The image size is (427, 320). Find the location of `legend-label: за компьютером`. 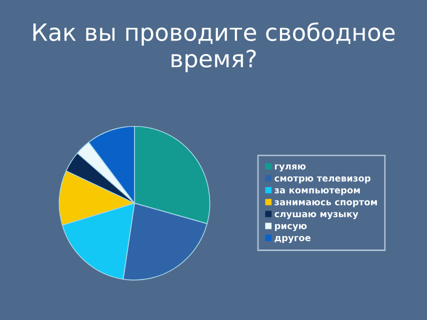

legend-label: за компьютером is located at coordinates (317, 192).